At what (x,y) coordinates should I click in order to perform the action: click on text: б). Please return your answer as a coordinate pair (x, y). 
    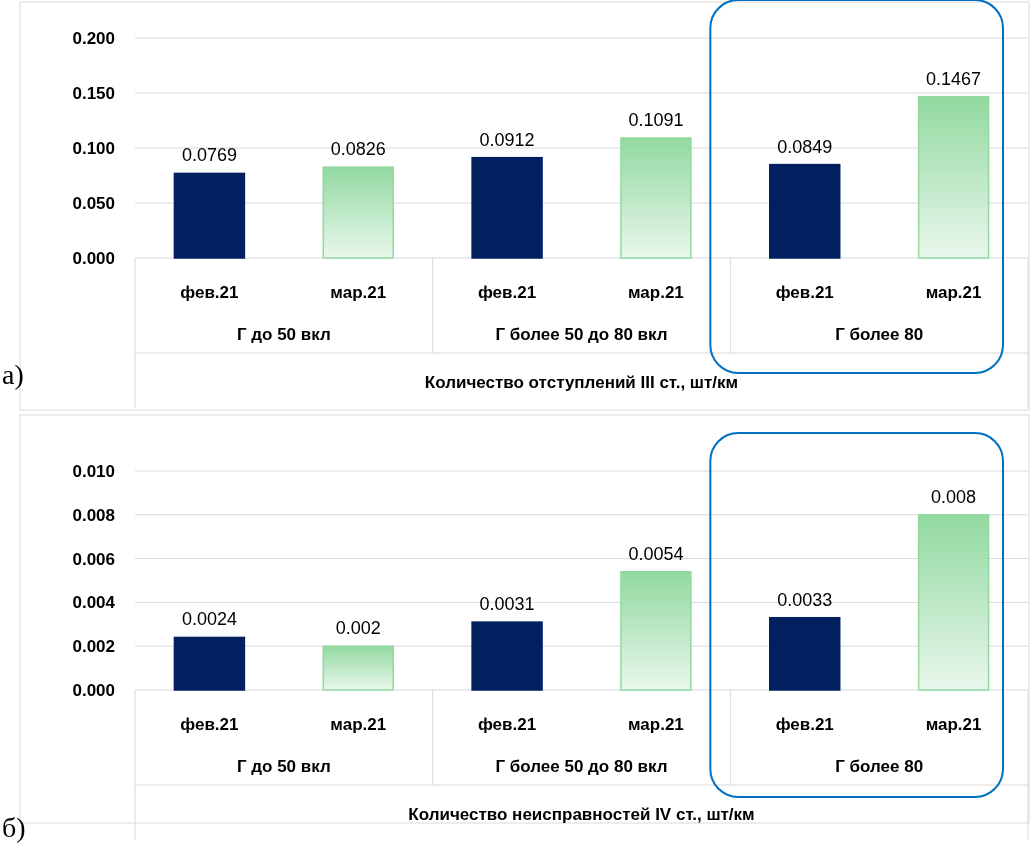
    Looking at the image, I should click on (14, 827).